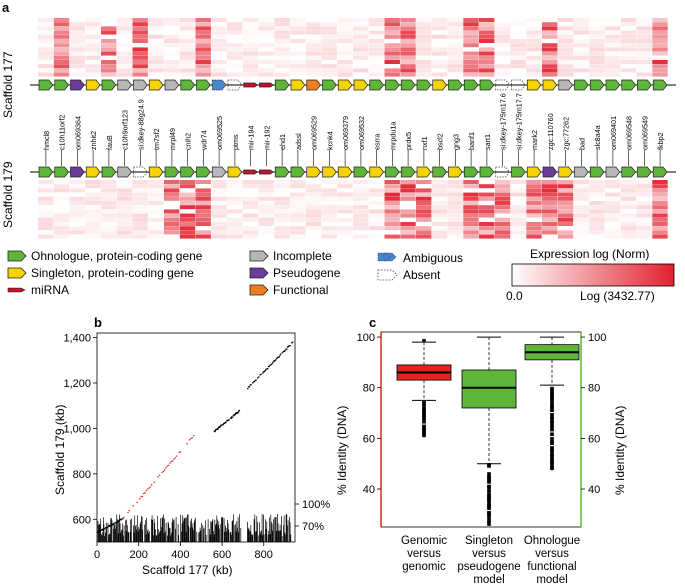 This screenshot has width=685, height=585. I want to click on mirna-icon, so click(16, 290).